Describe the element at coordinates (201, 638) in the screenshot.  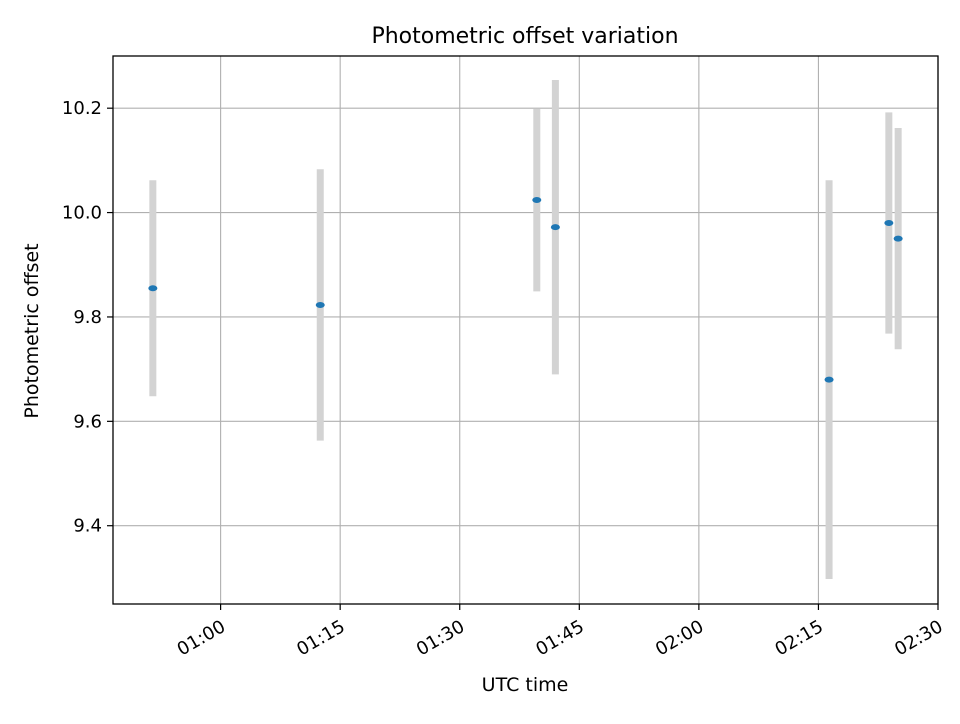
I see `x-tick-label: 01:00` at that location.